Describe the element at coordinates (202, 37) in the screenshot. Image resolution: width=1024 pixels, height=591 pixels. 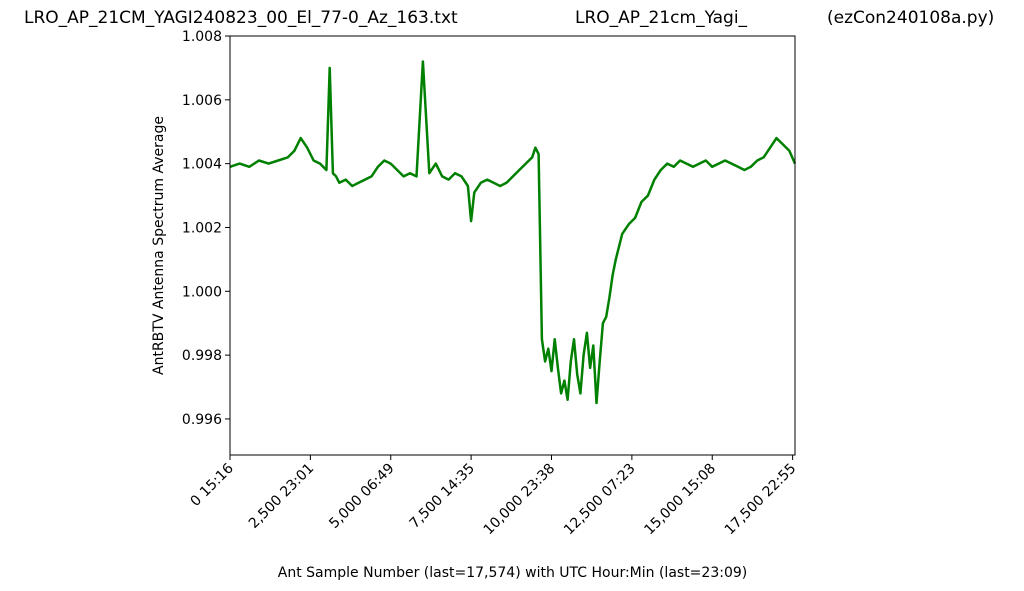
I see `y-tick-label: 1.008` at that location.